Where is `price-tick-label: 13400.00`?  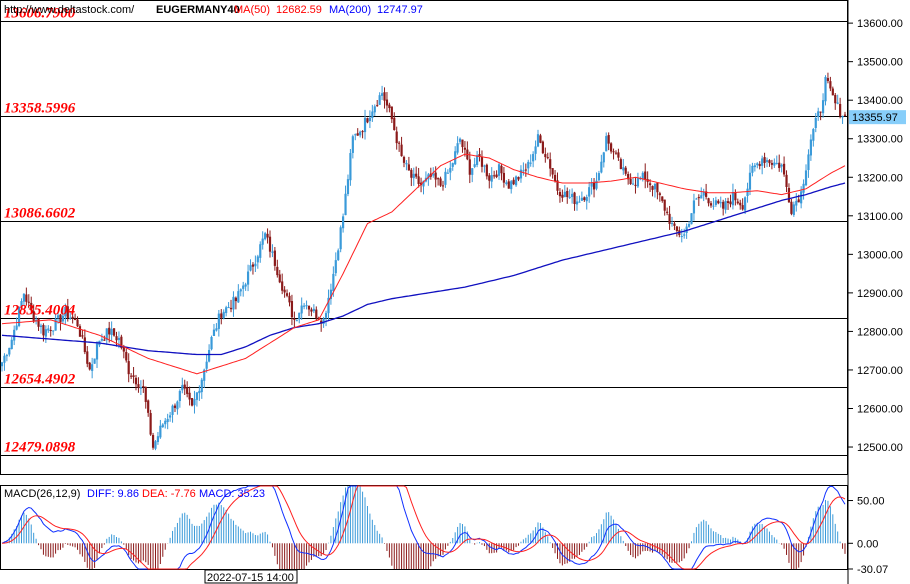 price-tick-label: 13400.00 is located at coordinates (880, 101).